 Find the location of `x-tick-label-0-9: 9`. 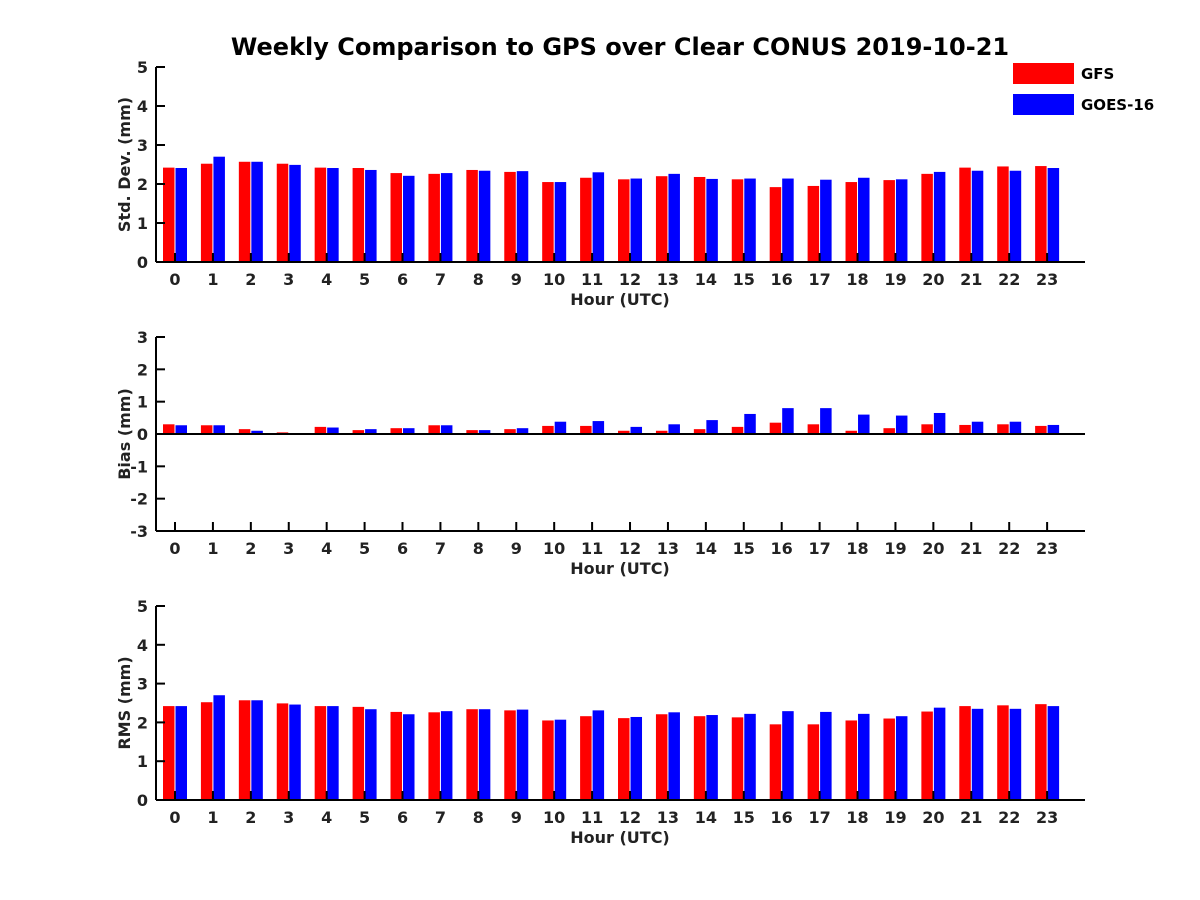

x-tick-label-0-9: 9 is located at coordinates (516, 279).